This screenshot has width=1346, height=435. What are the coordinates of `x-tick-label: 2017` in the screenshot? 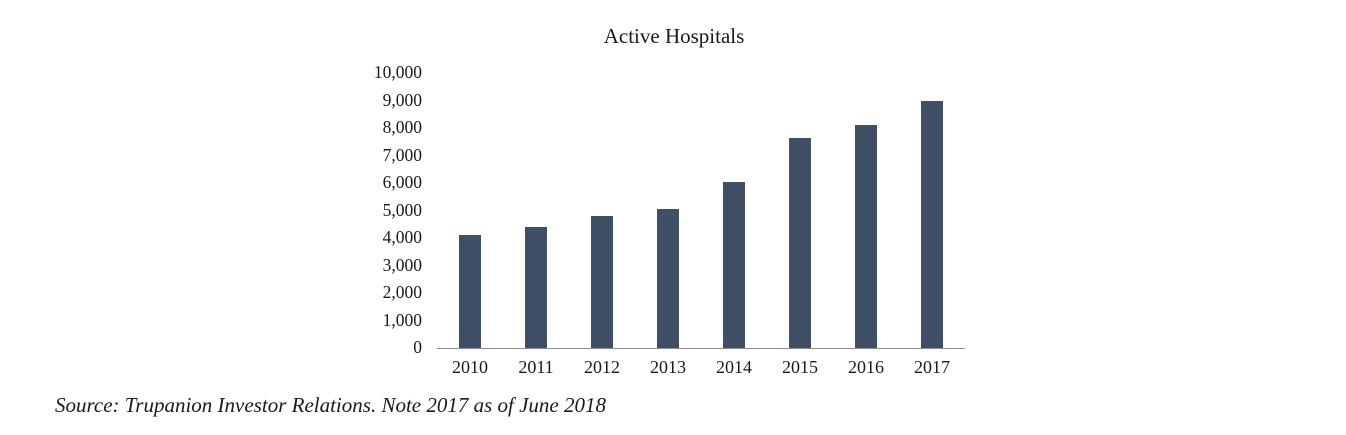 It's located at (932, 367).